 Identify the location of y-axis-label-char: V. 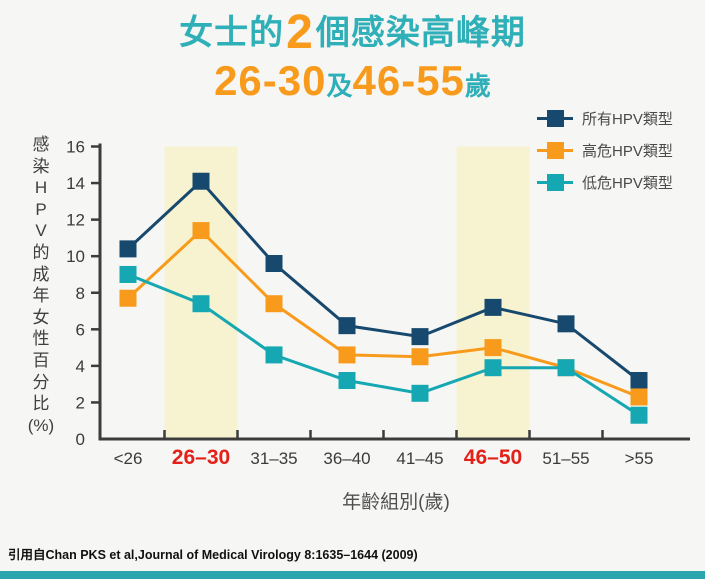
(41, 231).